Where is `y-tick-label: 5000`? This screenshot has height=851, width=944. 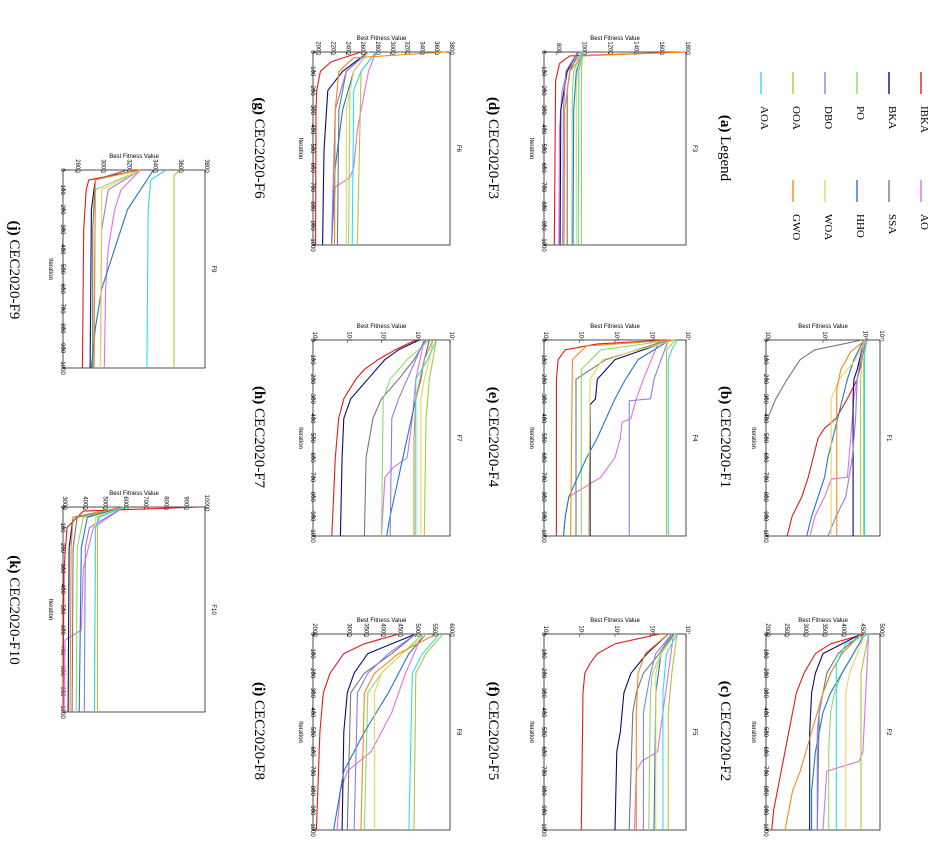 y-tick-label: 5000 is located at coordinates (881, 630).